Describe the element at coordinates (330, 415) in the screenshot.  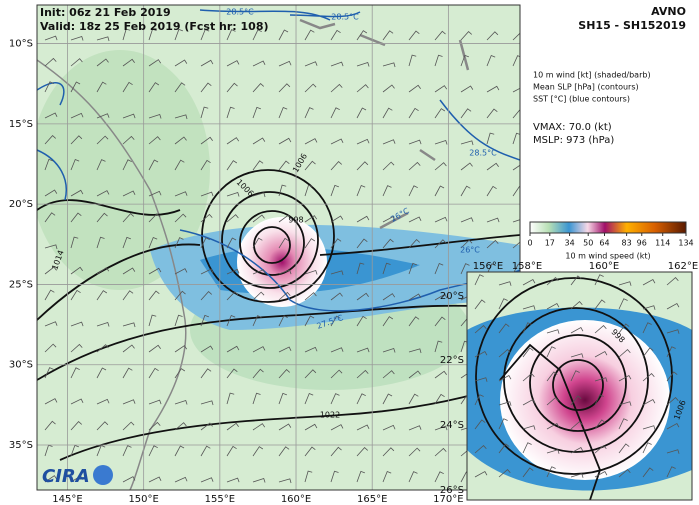
I see `isobar-label: 1022` at that location.